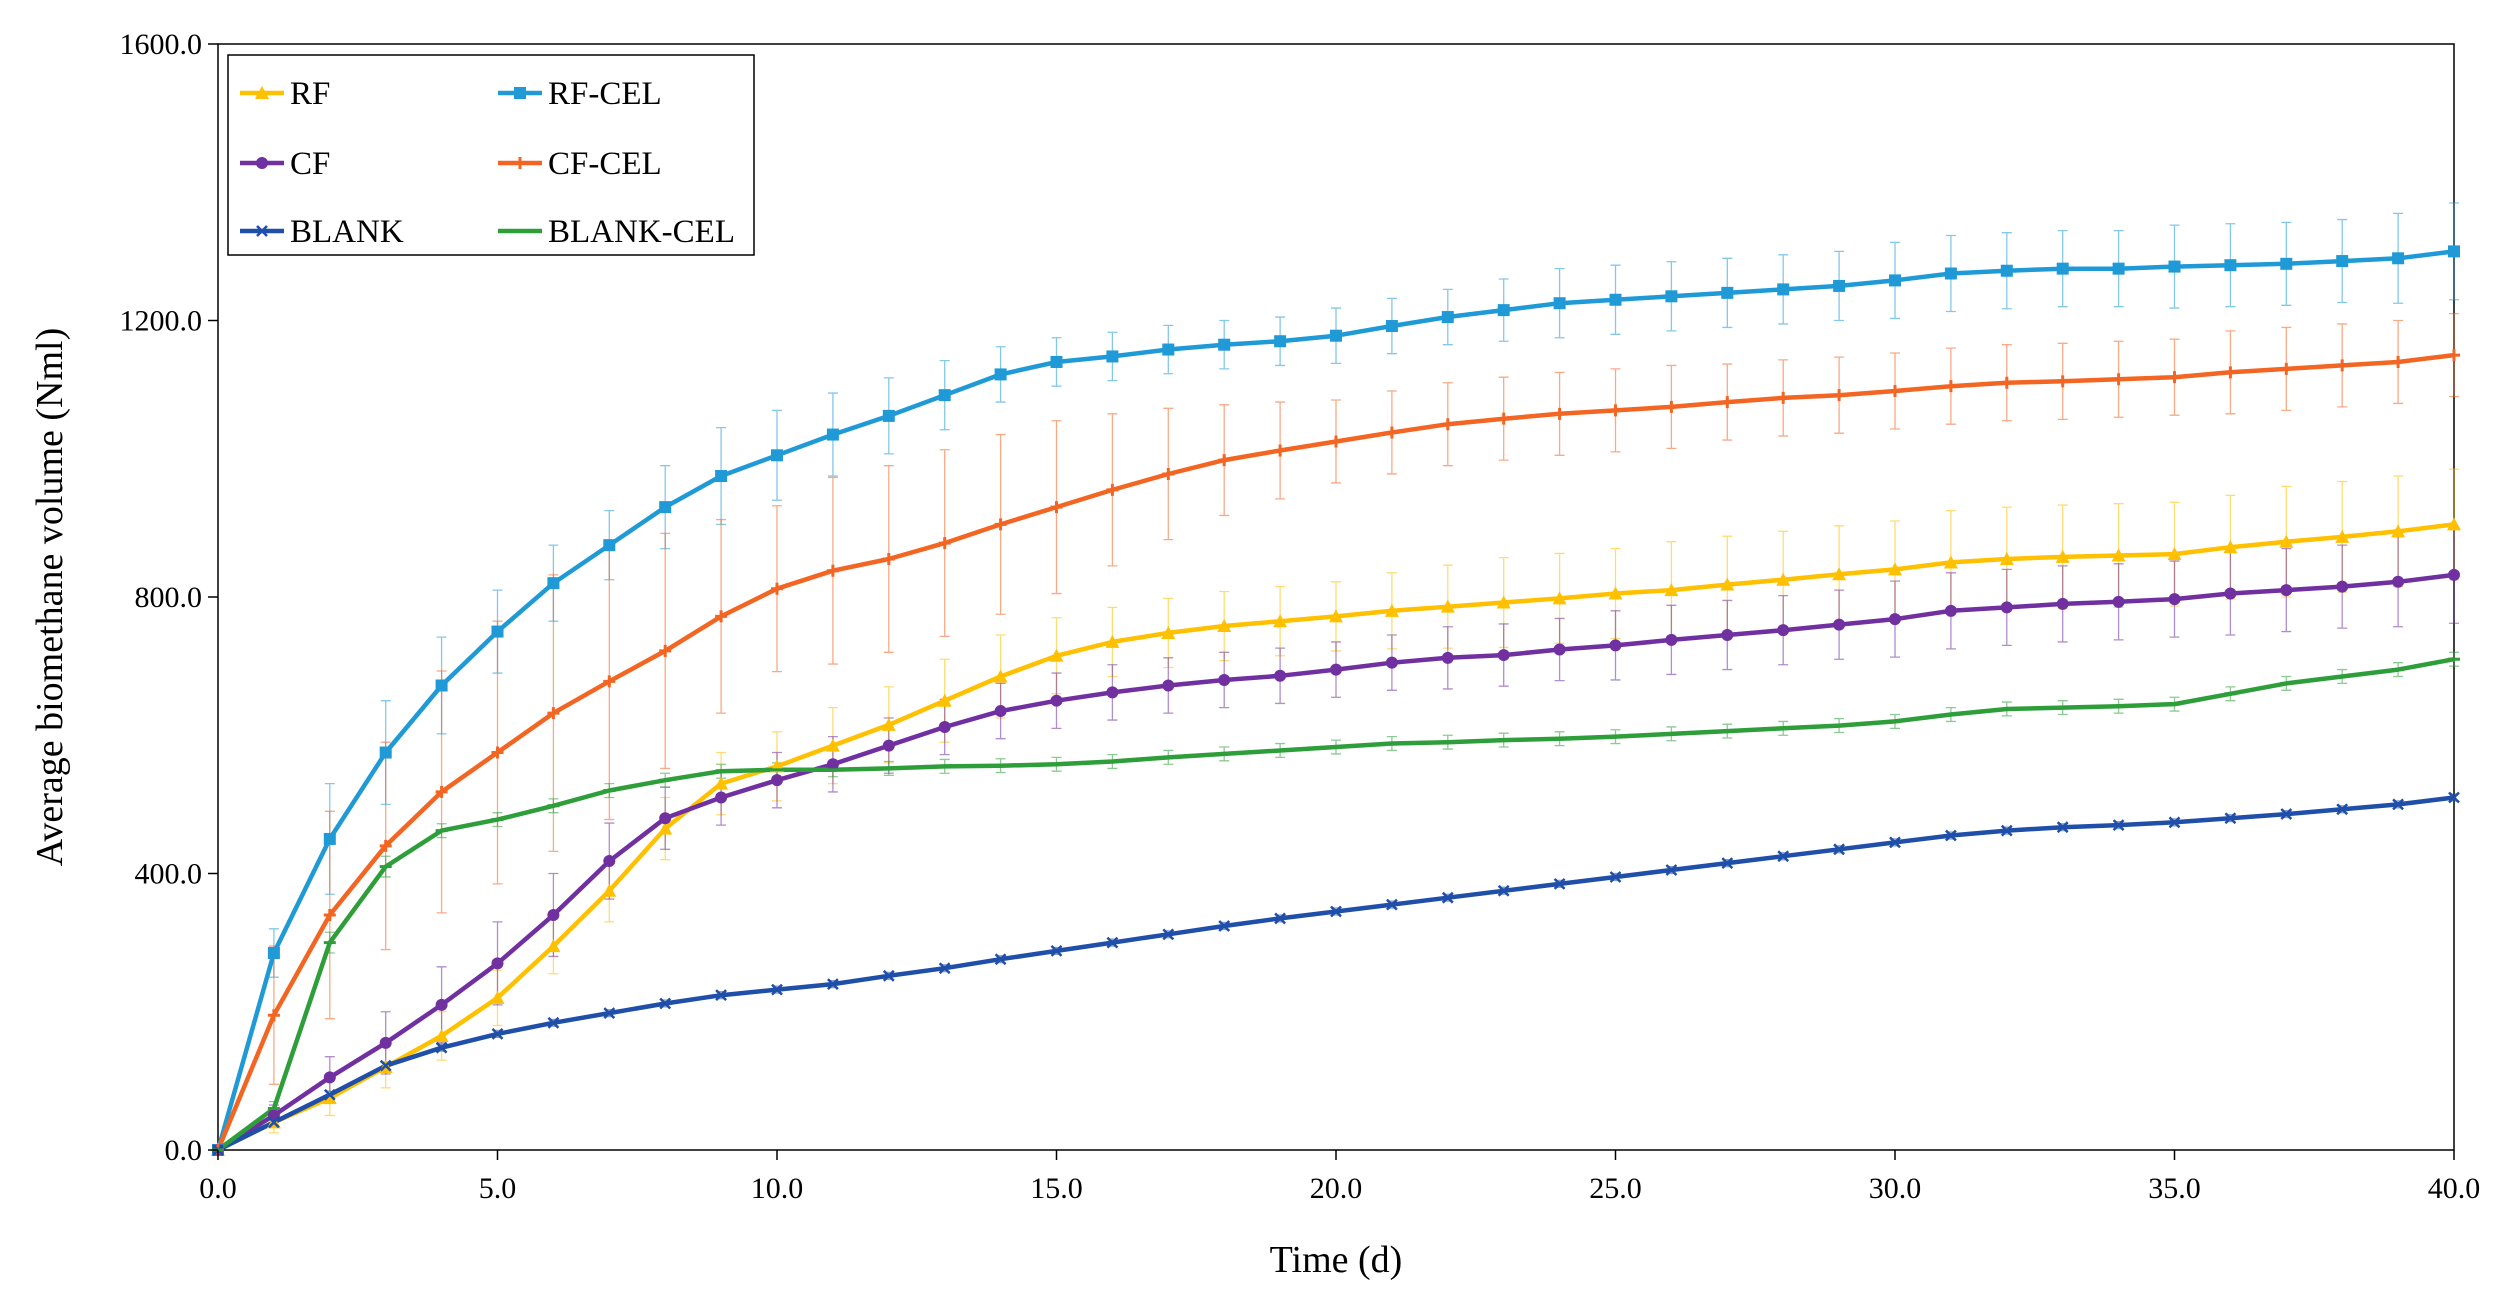 This screenshot has height=1297, width=2501. Describe the element at coordinates (310, 94) in the screenshot. I see `legend-label-rf: RF` at that location.